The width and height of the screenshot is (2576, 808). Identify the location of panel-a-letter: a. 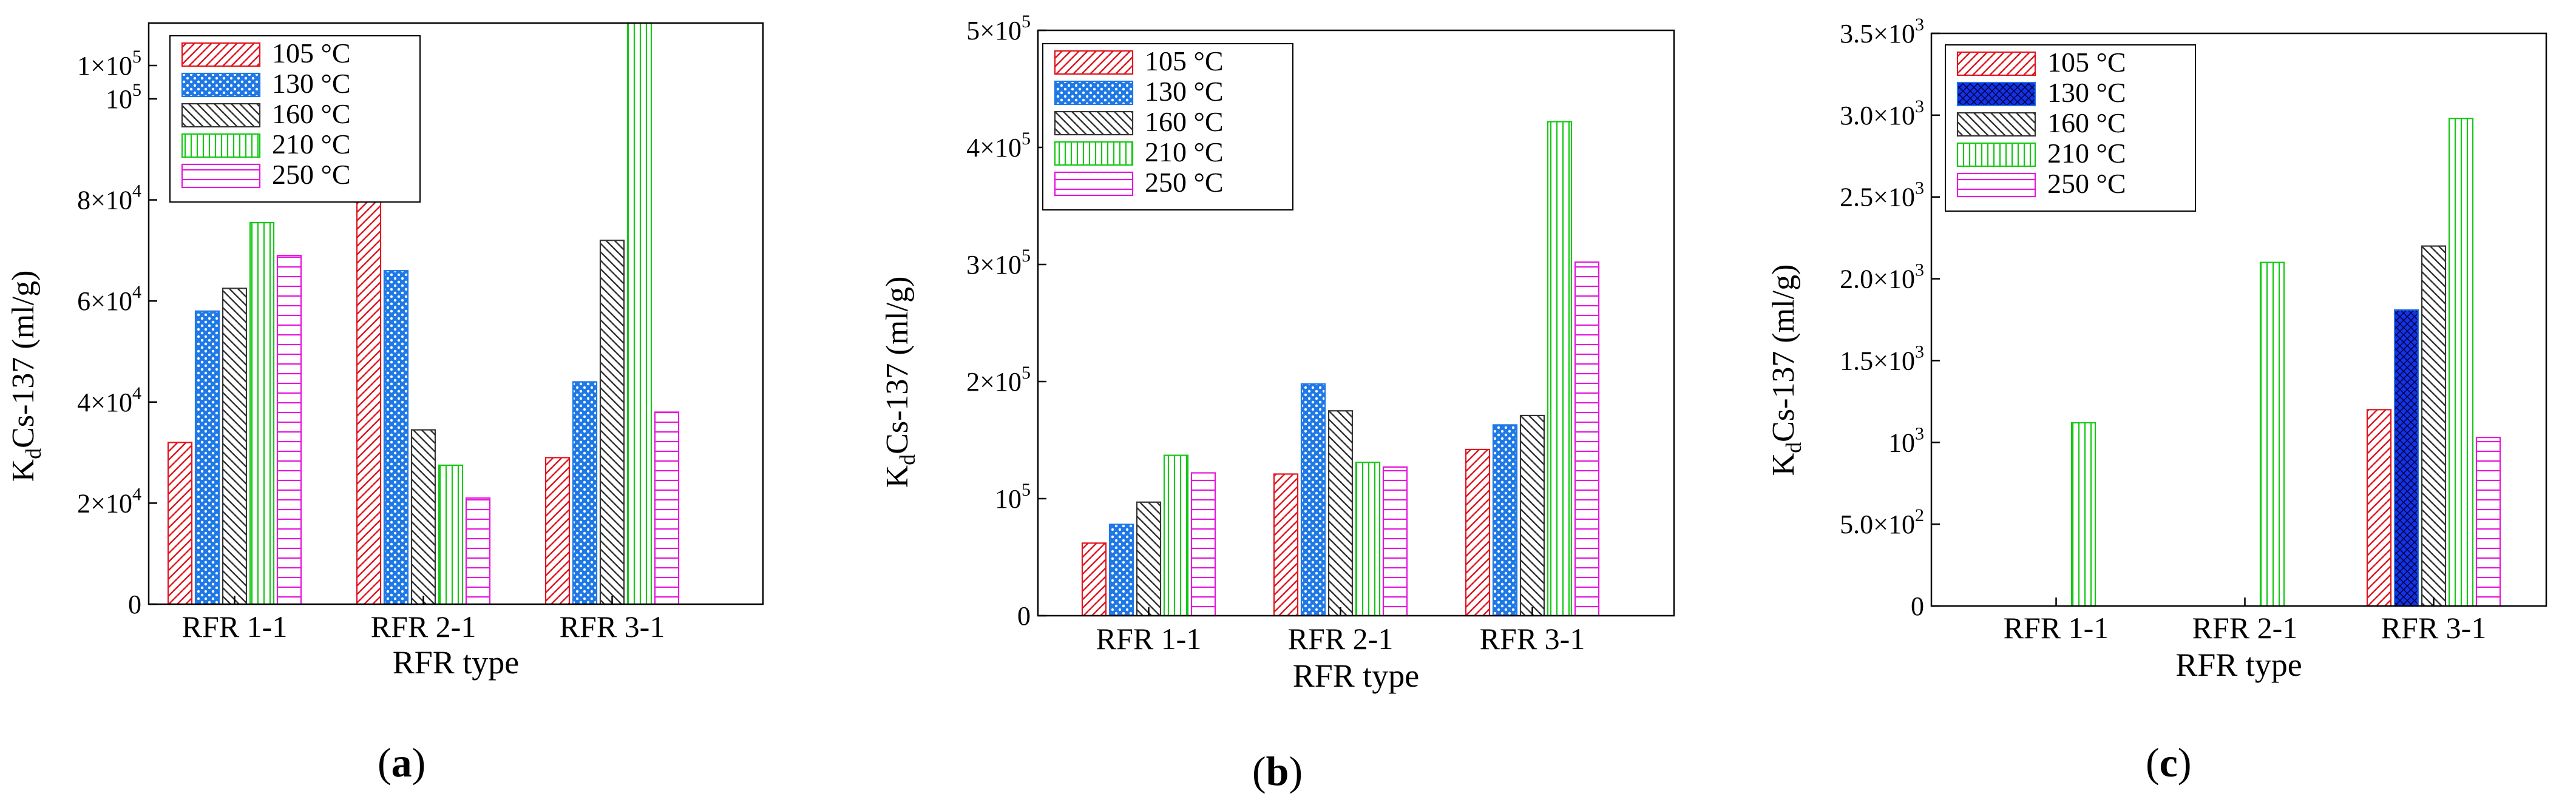
(401, 762).